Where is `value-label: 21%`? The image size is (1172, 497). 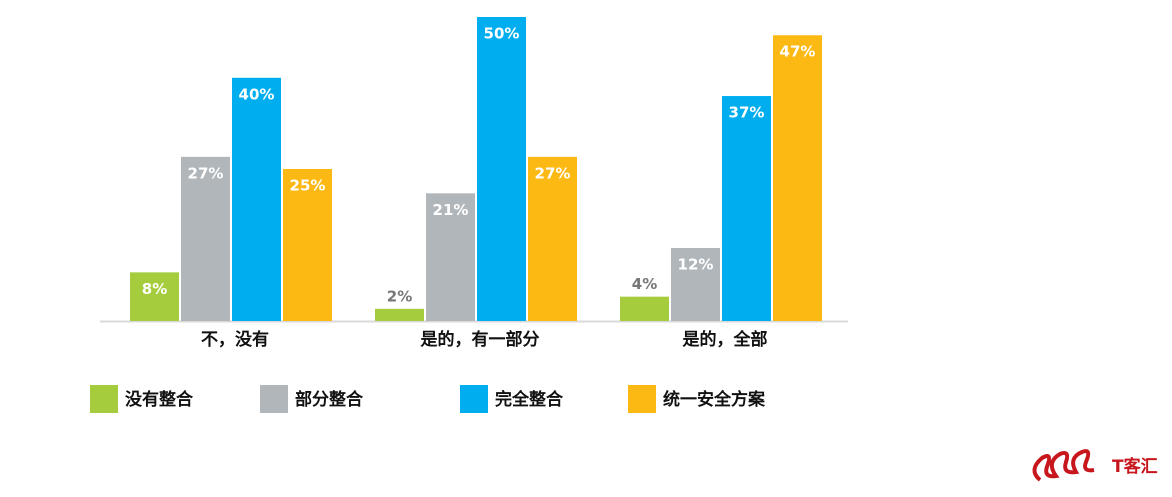 value-label: 21% is located at coordinates (451, 210).